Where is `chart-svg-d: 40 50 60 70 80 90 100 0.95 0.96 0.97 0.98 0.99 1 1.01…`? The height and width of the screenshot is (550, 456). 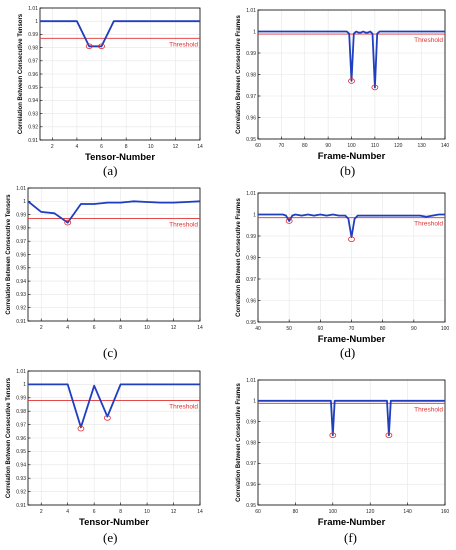
chart-svg-d: 40 50 60 70 80 90 100 0.95 0.96 0.97 0.98 0.99 1 1.01… is located at coordinates (342, 268).